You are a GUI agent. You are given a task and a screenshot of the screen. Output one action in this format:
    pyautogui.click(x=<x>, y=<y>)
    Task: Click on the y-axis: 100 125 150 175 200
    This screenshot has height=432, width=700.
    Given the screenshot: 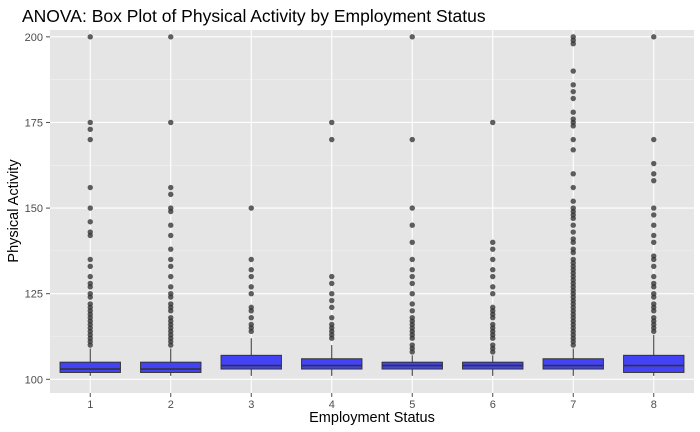 What is the action you would take?
    pyautogui.click(x=37, y=209)
    